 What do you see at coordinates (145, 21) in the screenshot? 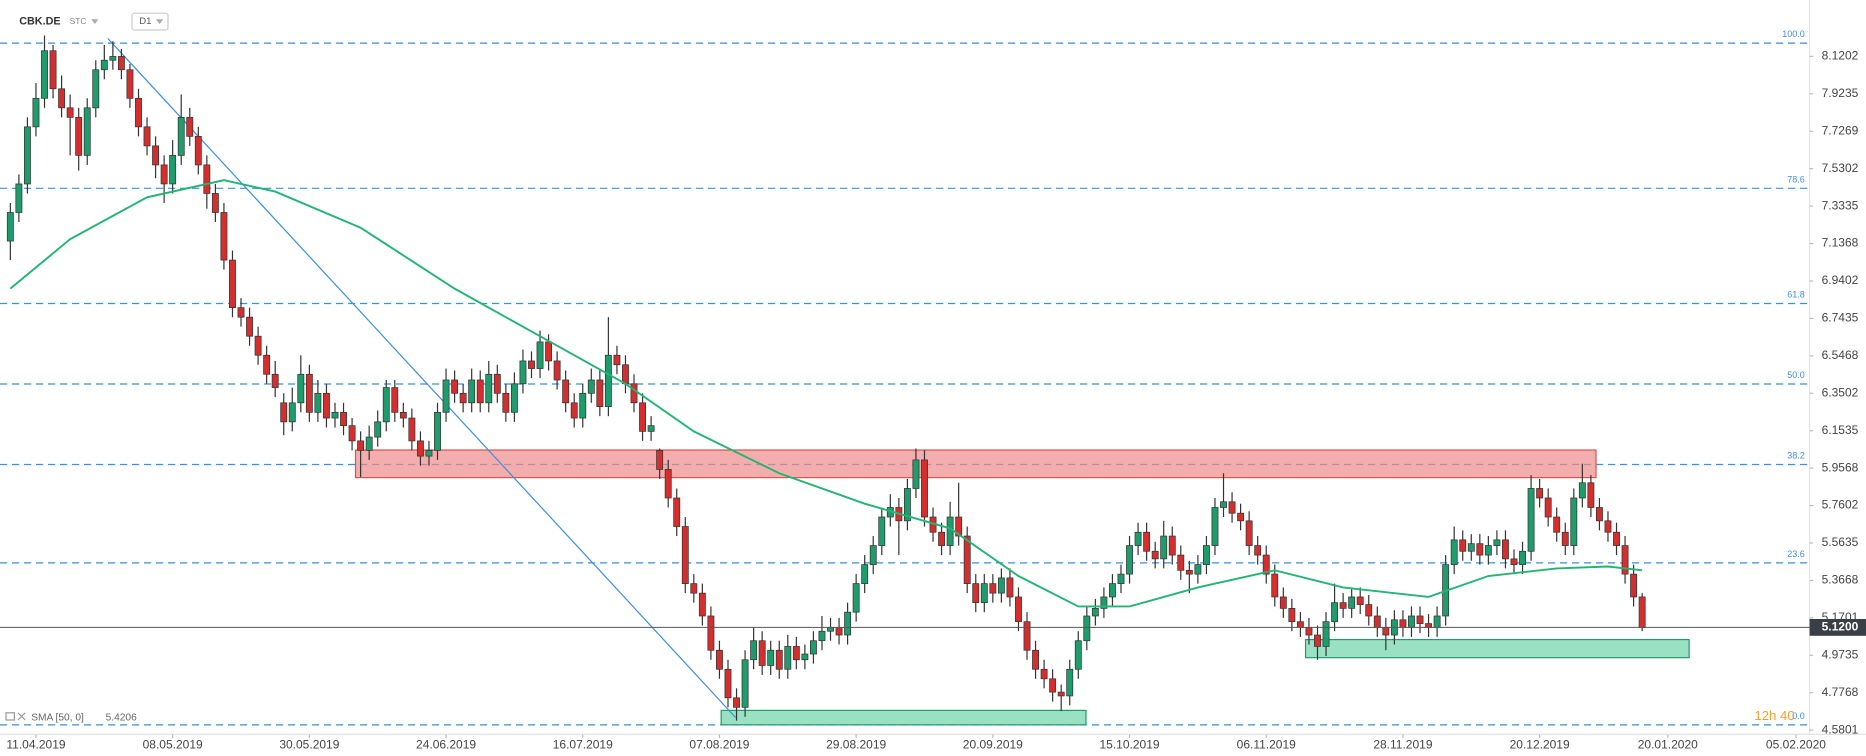
I see `timeframe: D1` at bounding box center [145, 21].